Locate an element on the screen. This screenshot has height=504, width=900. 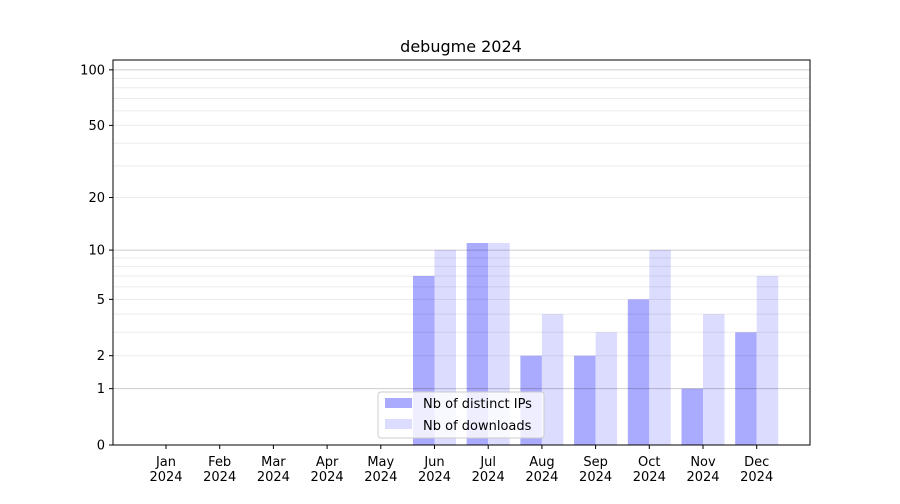
x-tick-label: Jul 2024 is located at coordinates (488, 470).